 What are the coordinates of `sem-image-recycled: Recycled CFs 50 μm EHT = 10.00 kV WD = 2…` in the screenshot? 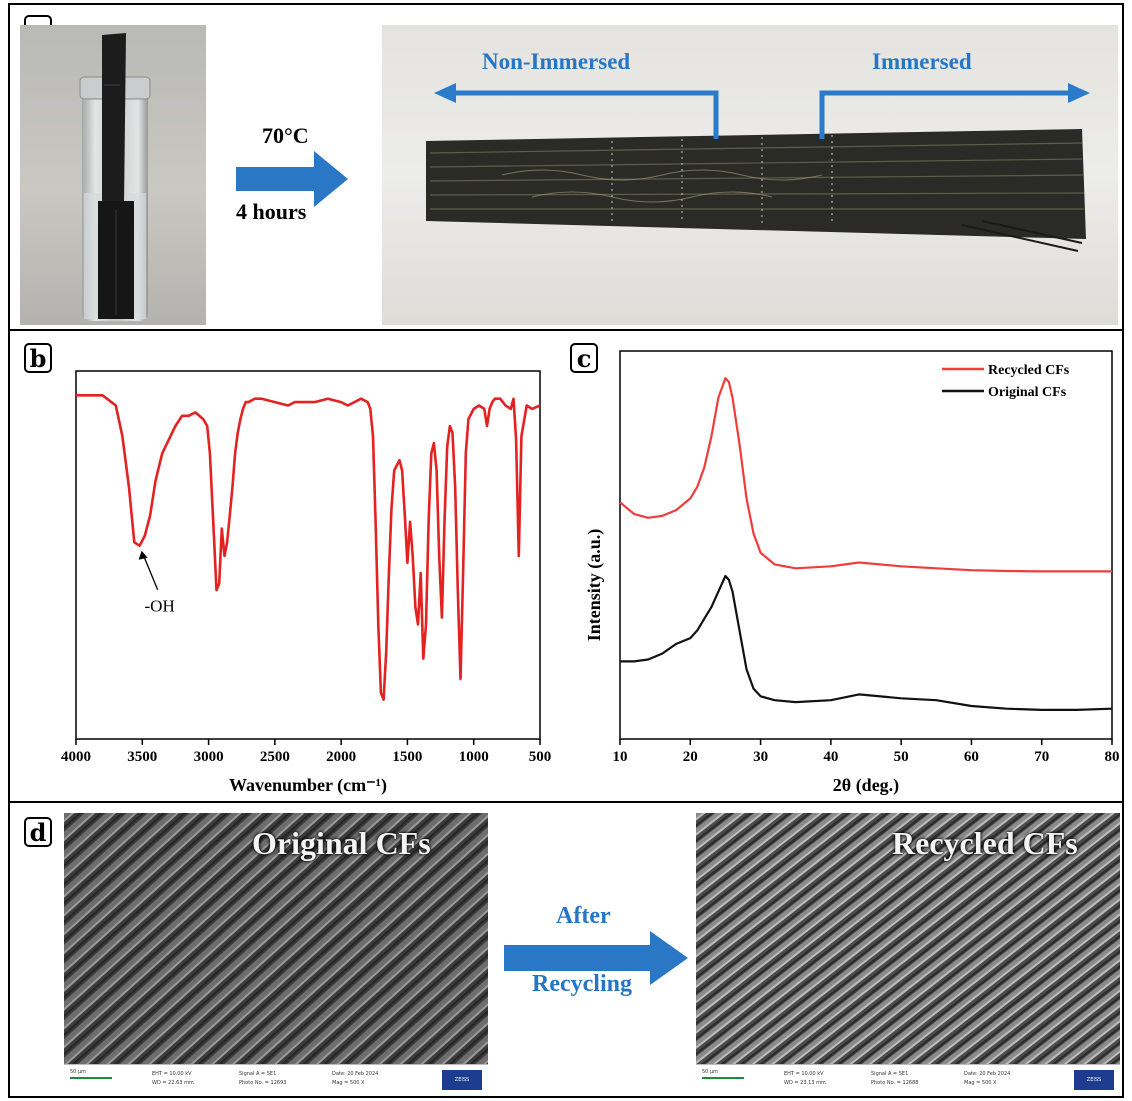 It's located at (908, 954).